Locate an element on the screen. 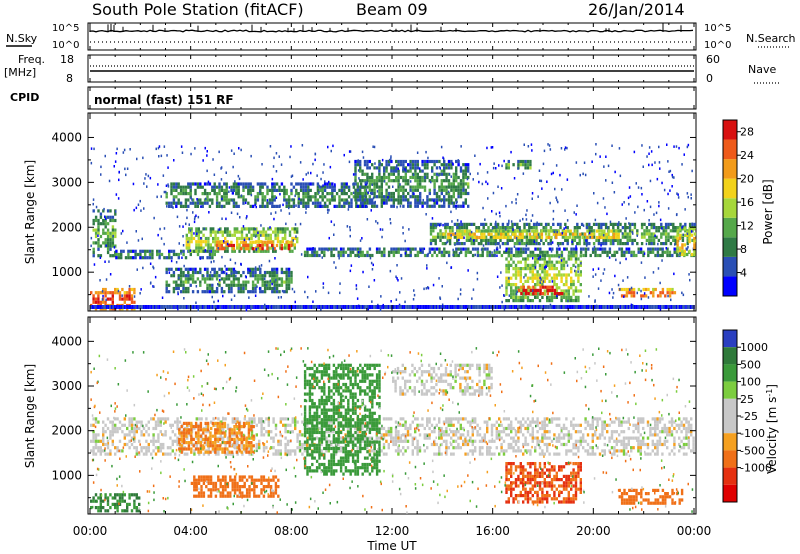  freq-tick-top: 18 is located at coordinates (67, 59).